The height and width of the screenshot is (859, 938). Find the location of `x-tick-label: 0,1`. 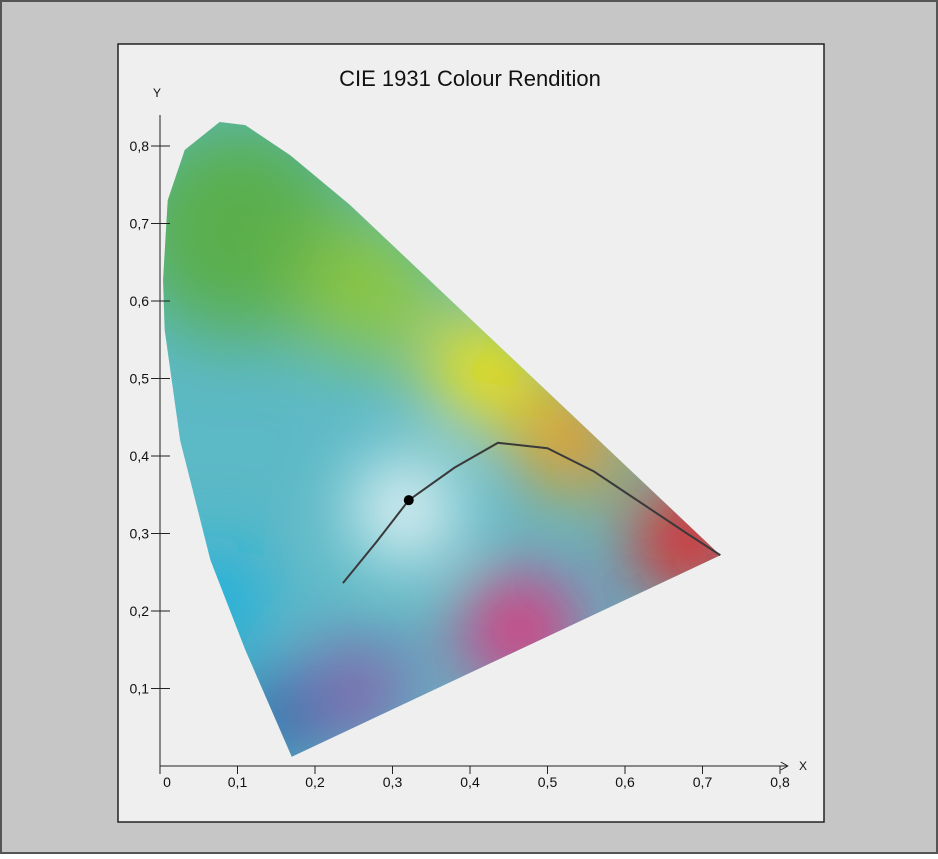

x-tick-label: 0,1 is located at coordinates (238, 782).